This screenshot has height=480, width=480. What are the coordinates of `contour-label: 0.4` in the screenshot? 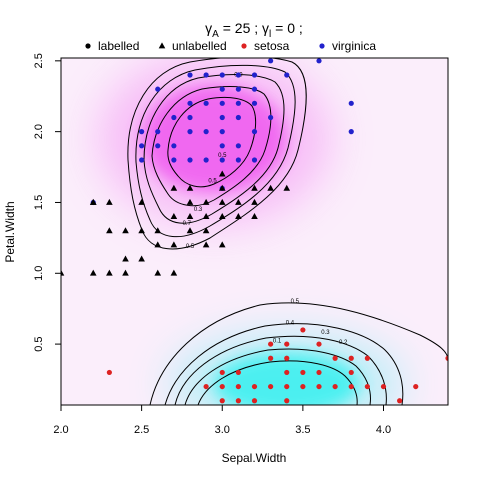 It's located at (290, 323).